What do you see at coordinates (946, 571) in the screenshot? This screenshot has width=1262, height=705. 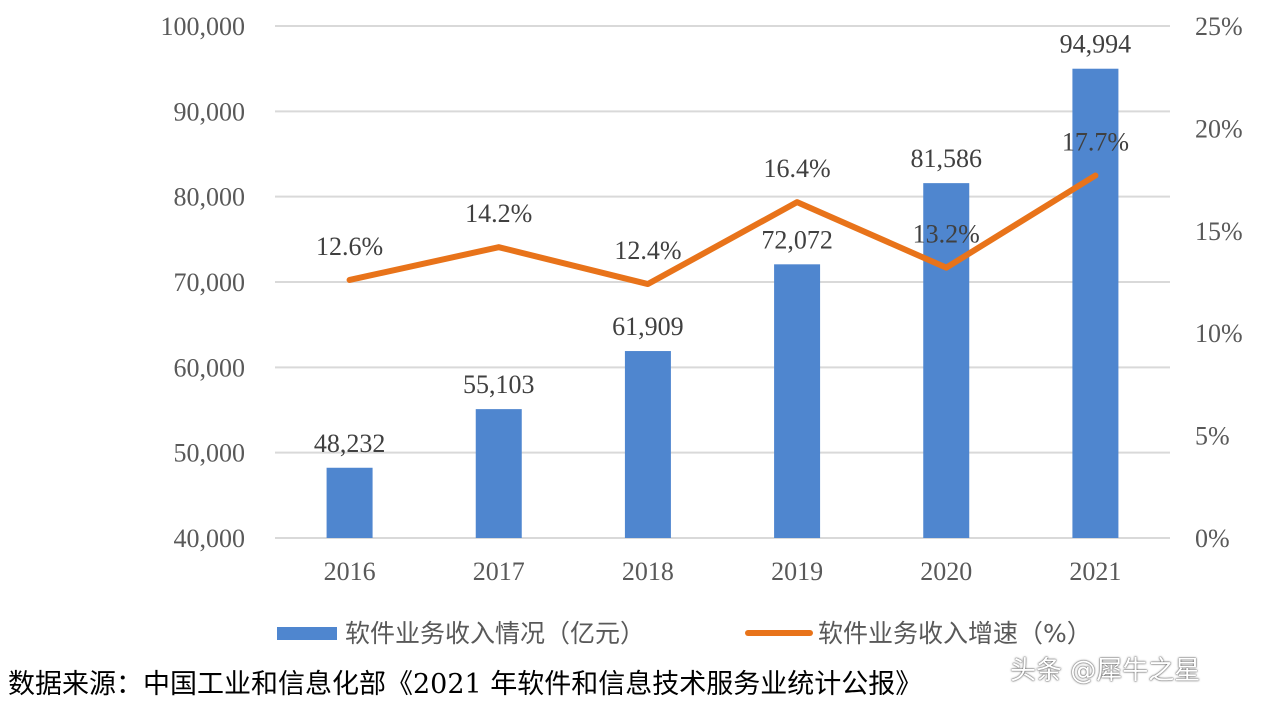 I see `x-axis-tick-label: 2020` at bounding box center [946, 571].